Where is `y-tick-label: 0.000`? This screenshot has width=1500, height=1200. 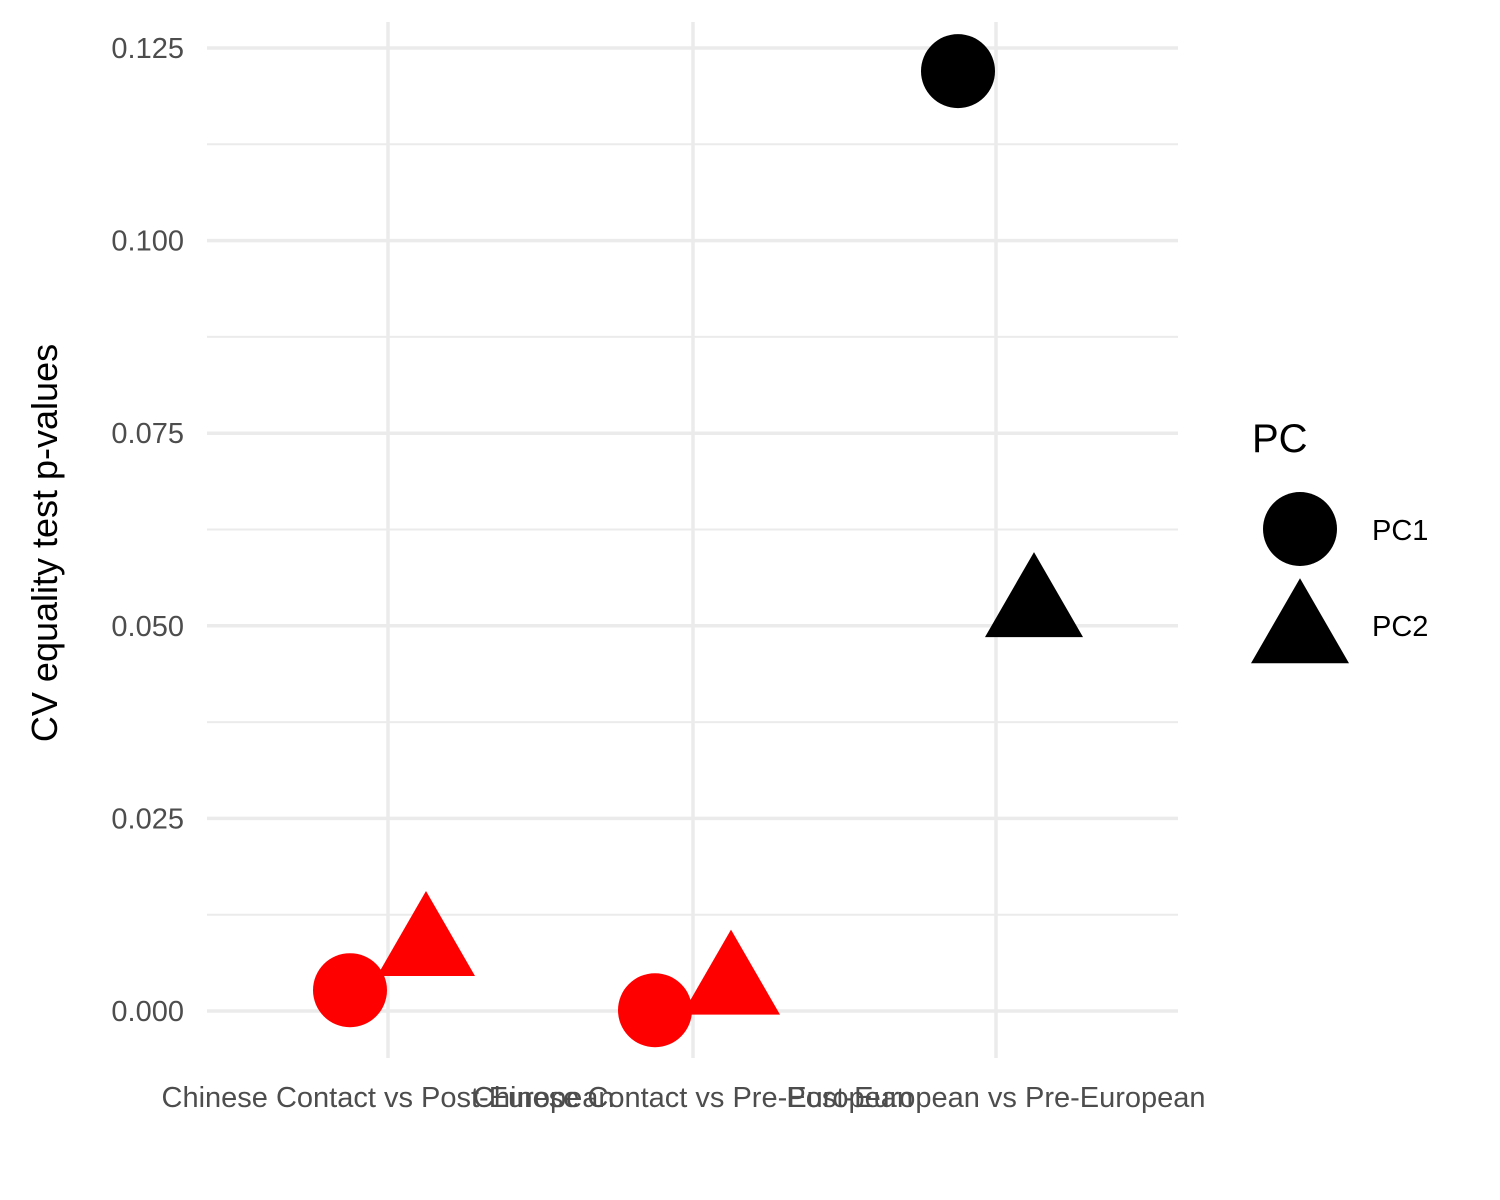 y-tick-label: 0.000 is located at coordinates (147, 1012).